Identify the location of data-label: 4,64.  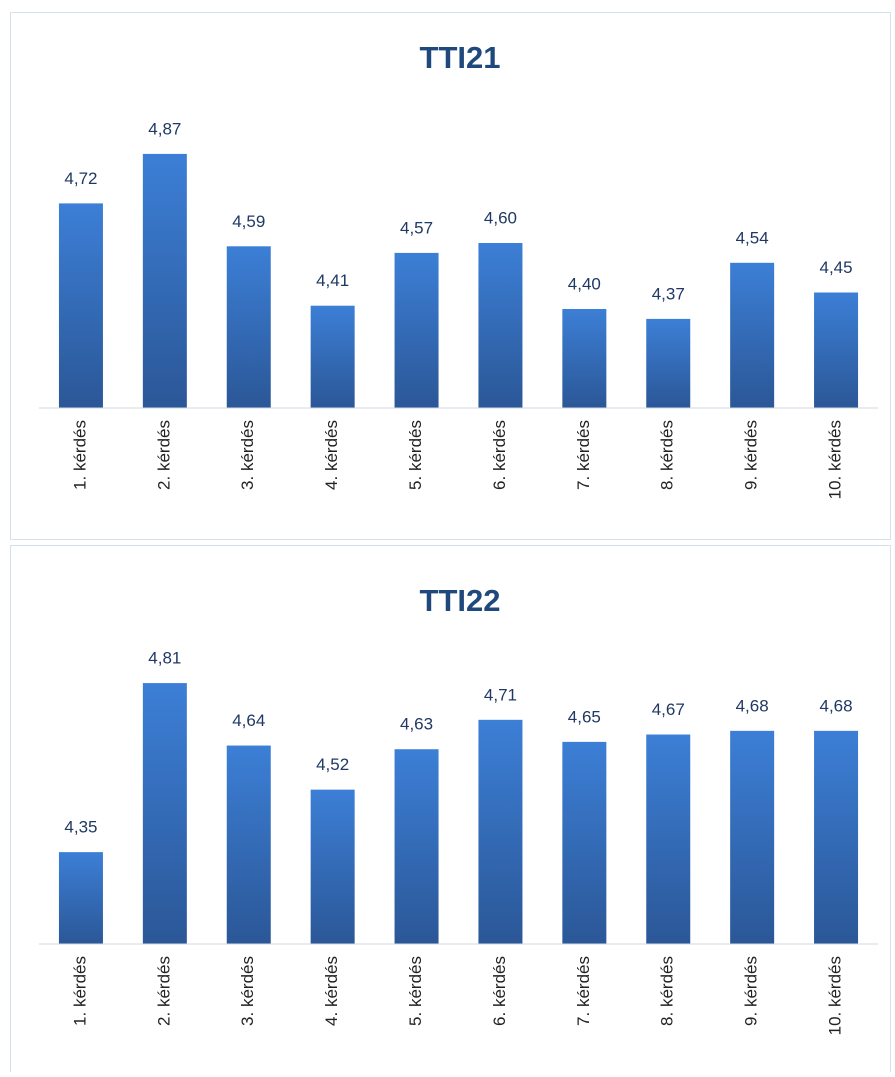
(248, 720).